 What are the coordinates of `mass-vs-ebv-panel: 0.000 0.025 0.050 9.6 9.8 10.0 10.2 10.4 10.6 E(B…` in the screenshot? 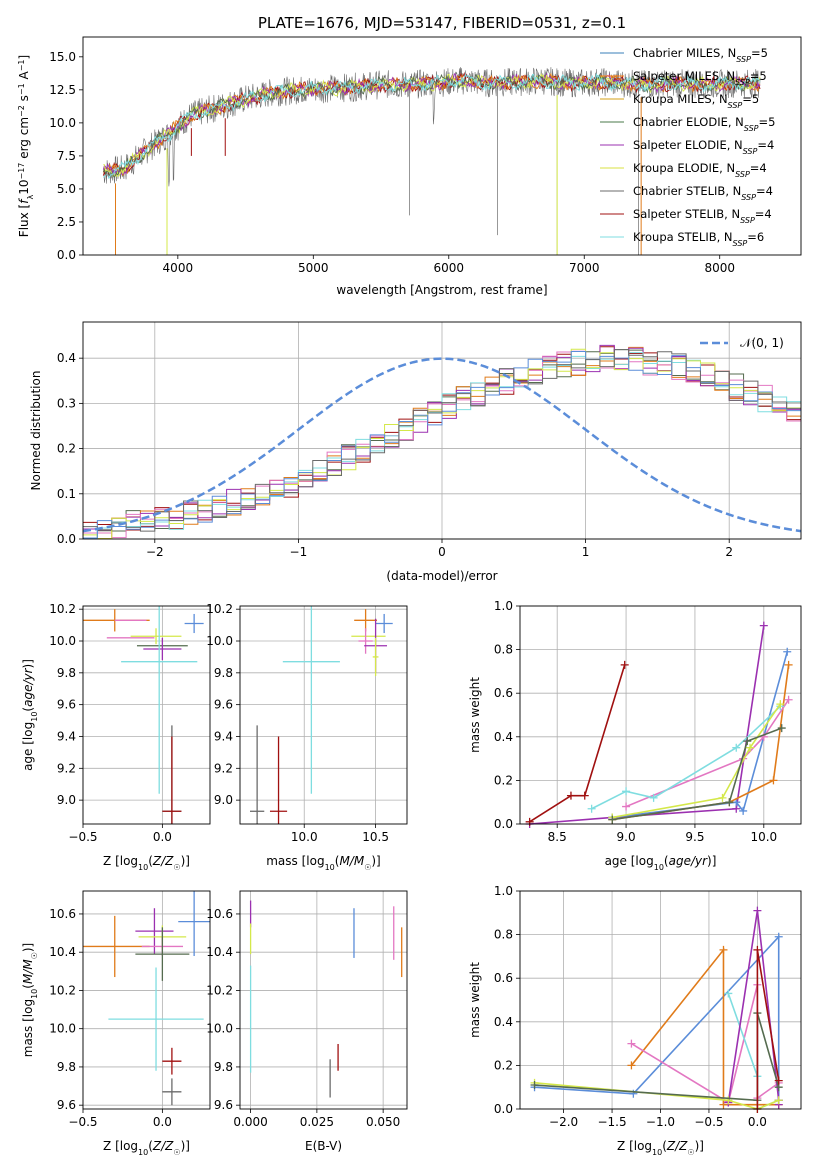 It's located at (307, 1021).